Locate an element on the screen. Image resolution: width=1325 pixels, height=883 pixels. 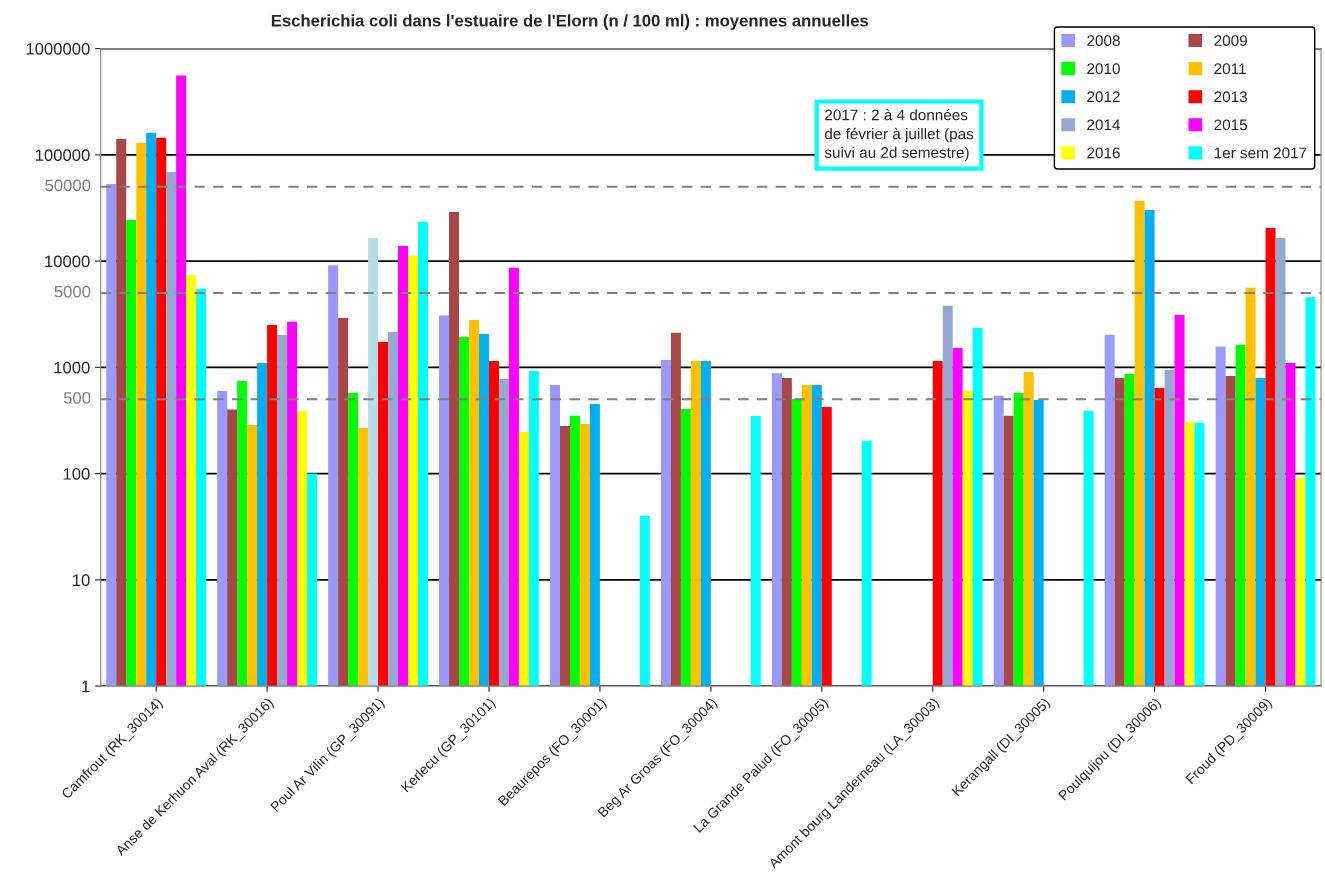
ref-line-label: 50000 is located at coordinates (68, 185).